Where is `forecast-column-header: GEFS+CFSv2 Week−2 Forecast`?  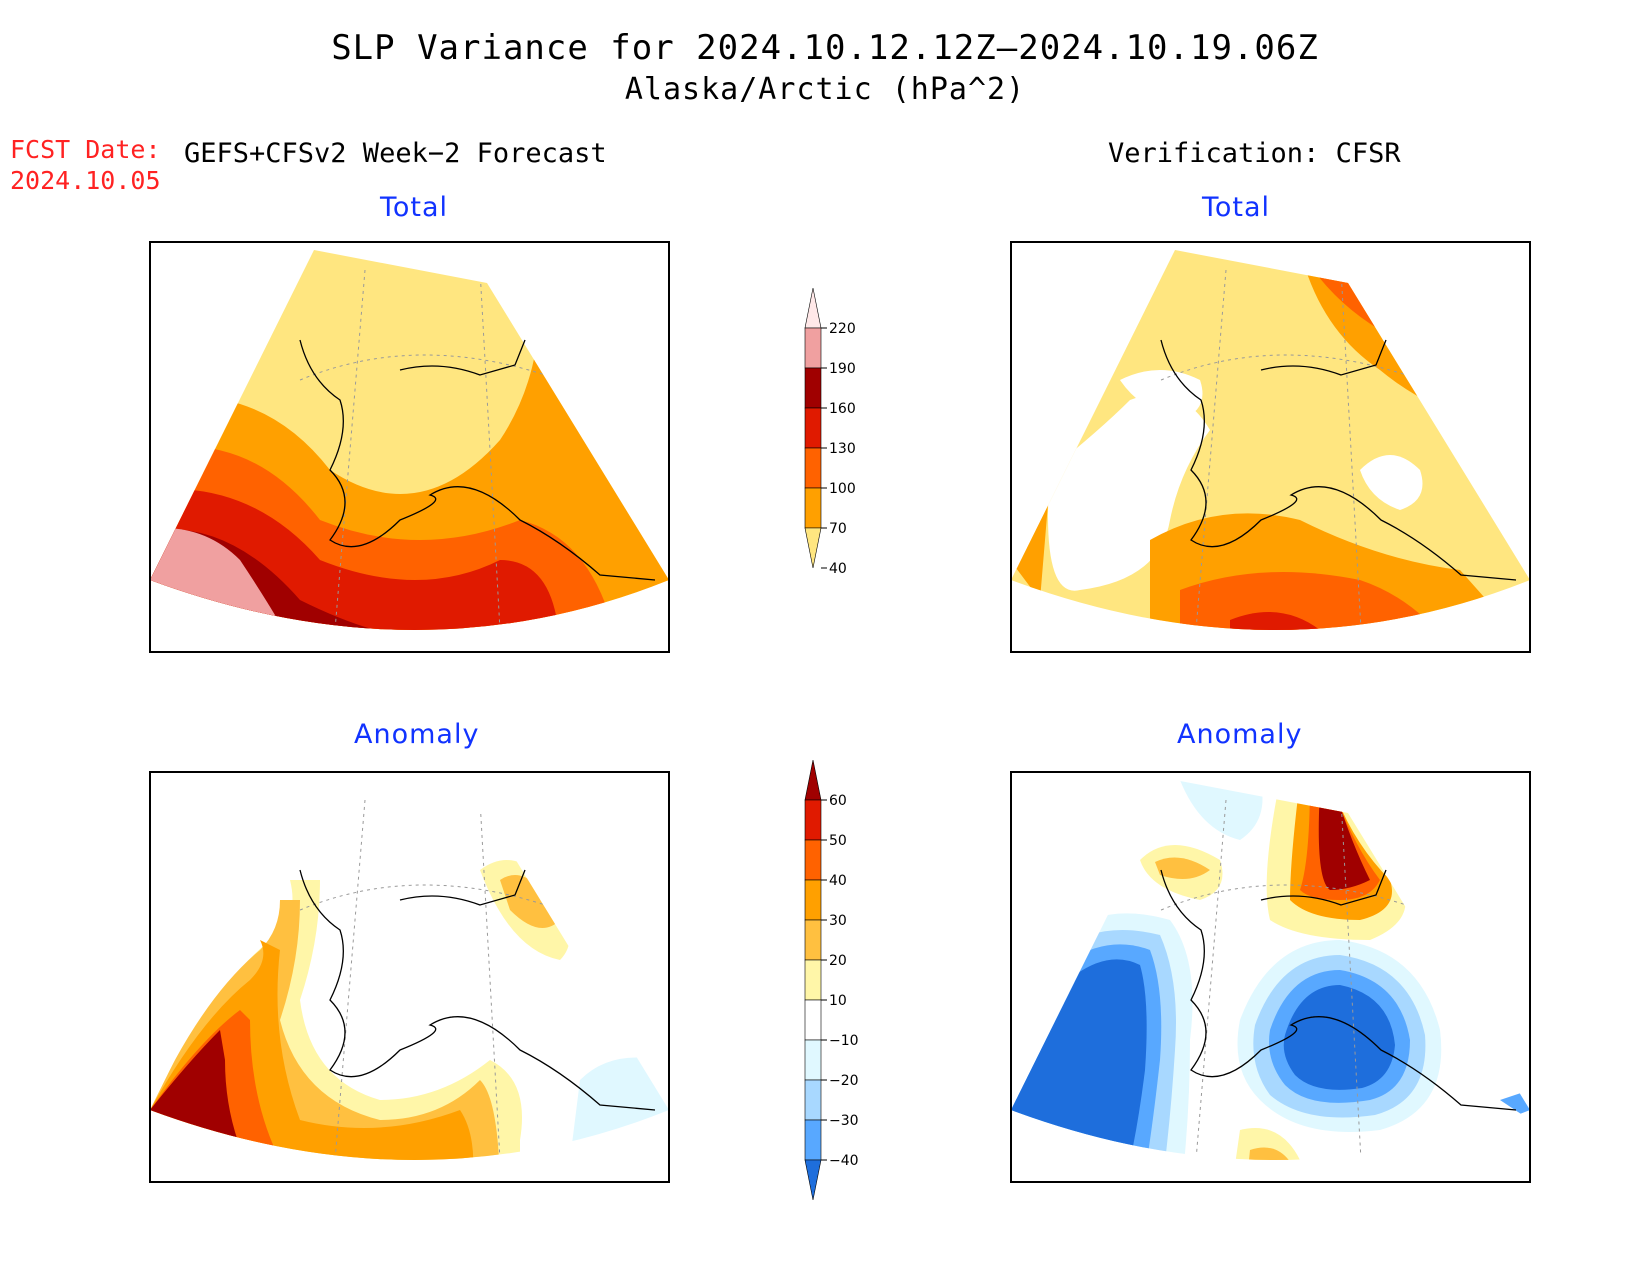 forecast-column-header: GEFS+CFSv2 Week−2 Forecast is located at coordinates (395, 153).